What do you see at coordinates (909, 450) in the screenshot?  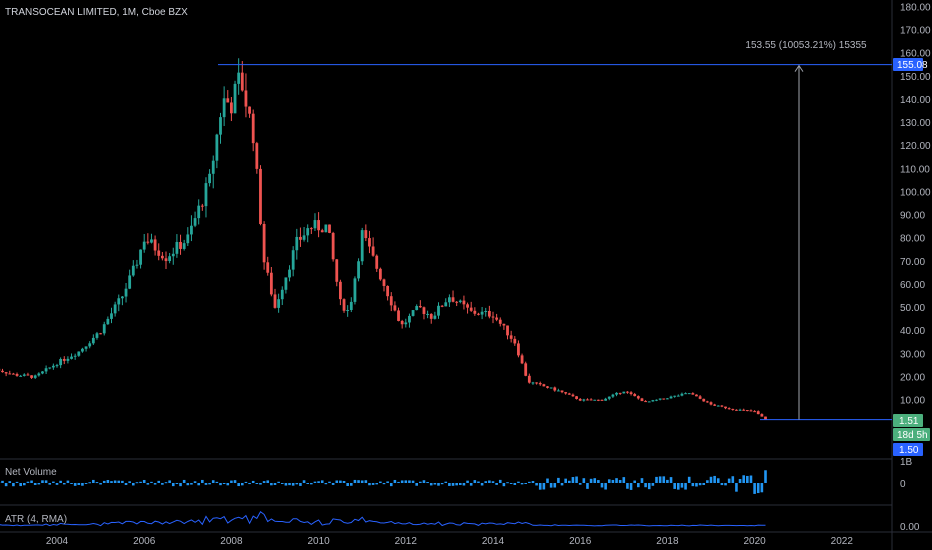 I see `svg-text: 1.50` at bounding box center [909, 450].